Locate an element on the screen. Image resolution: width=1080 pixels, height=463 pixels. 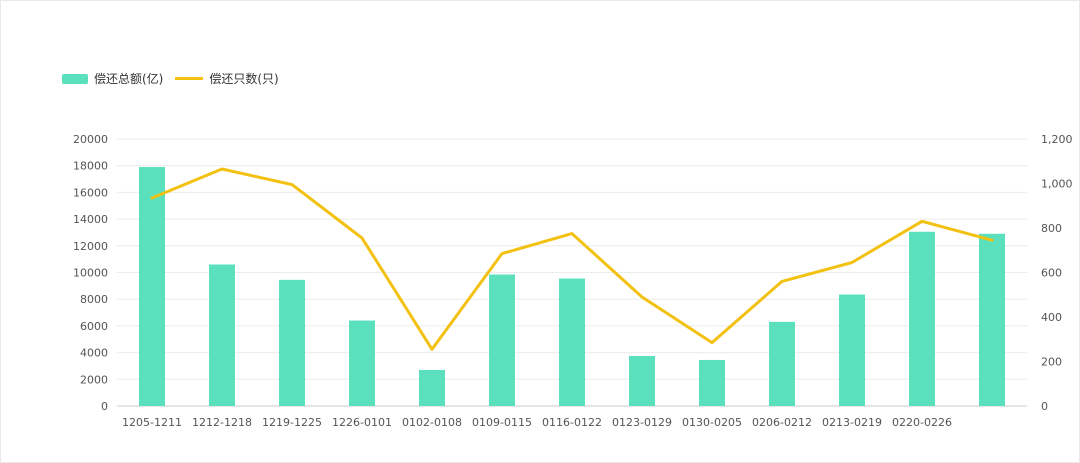
x-tick-label: 0220-0226 is located at coordinates (922, 422).